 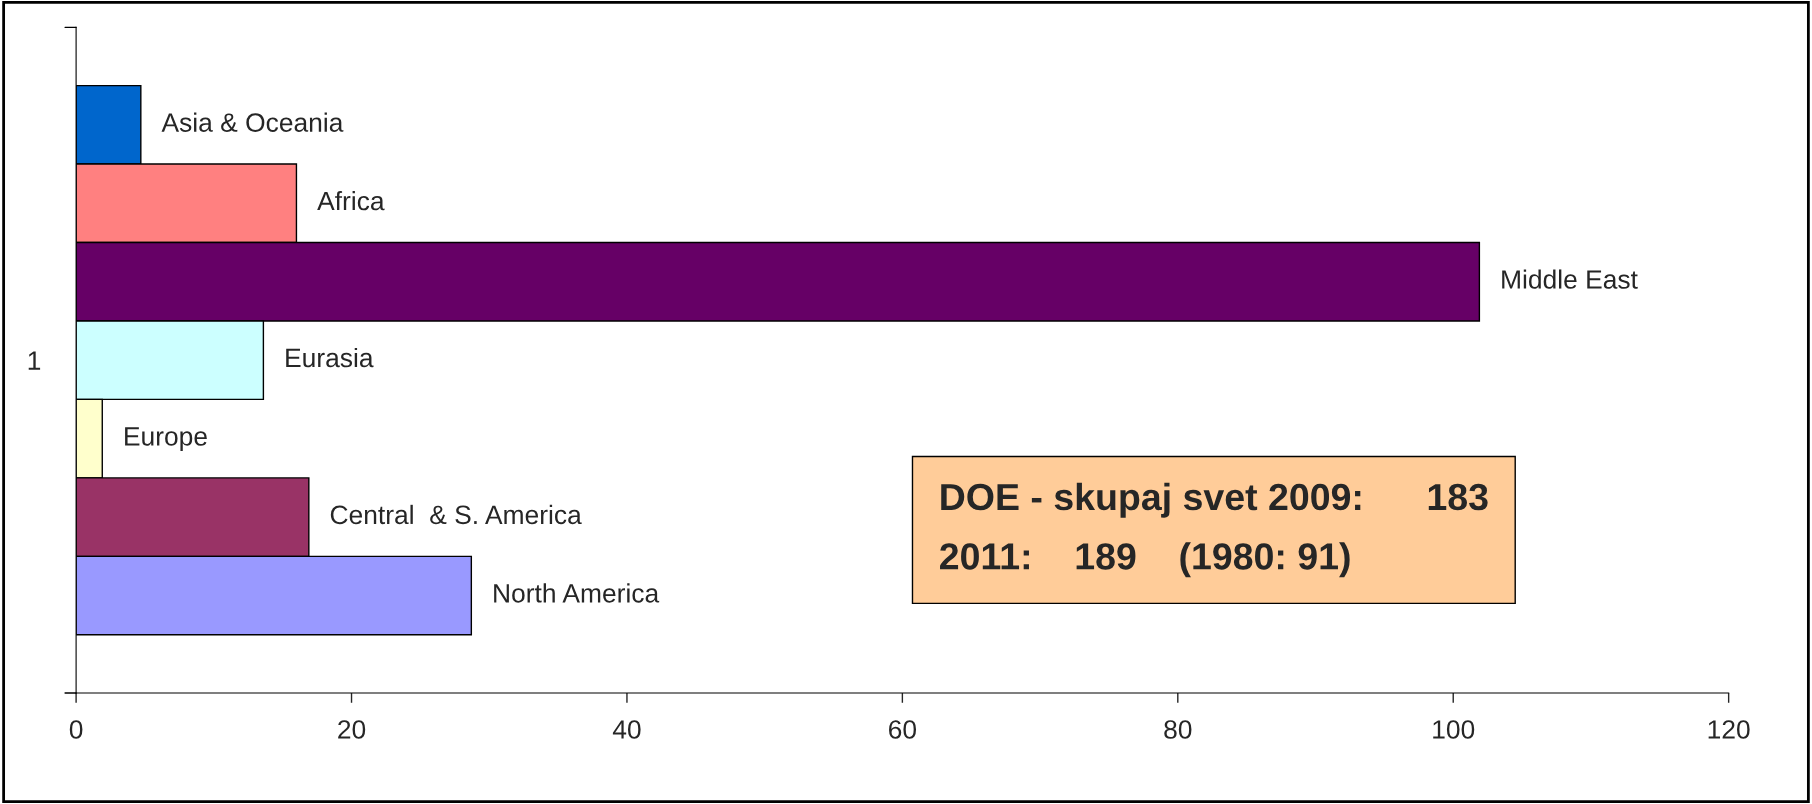 I want to click on series-label: Asia & Oceania, so click(x=252, y=122).